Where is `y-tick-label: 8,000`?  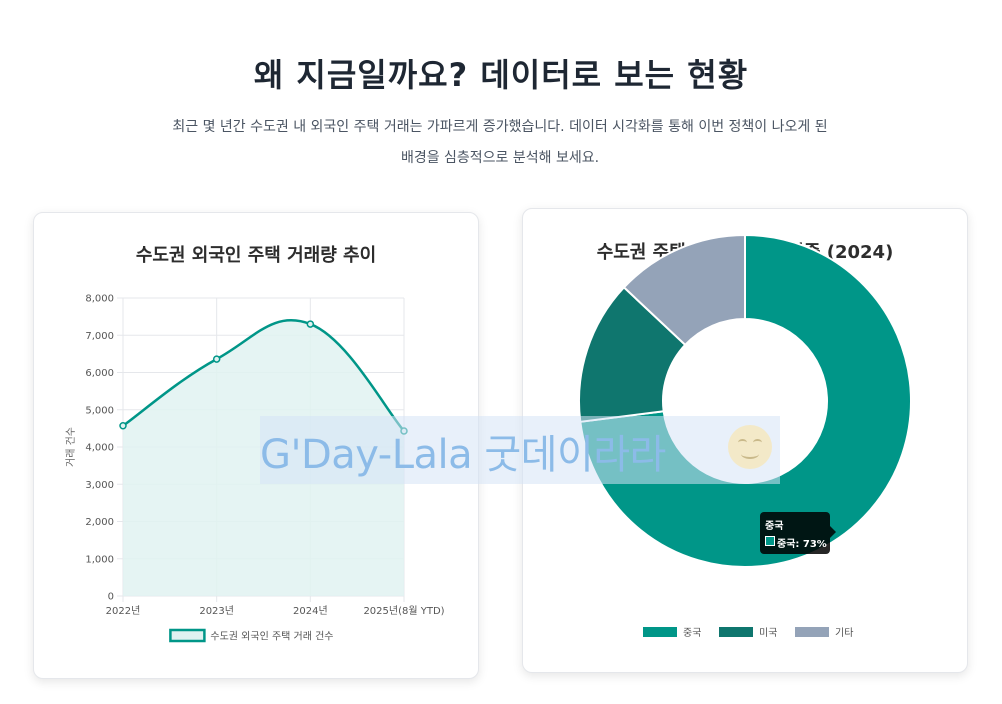 y-tick-label: 8,000 is located at coordinates (99, 299).